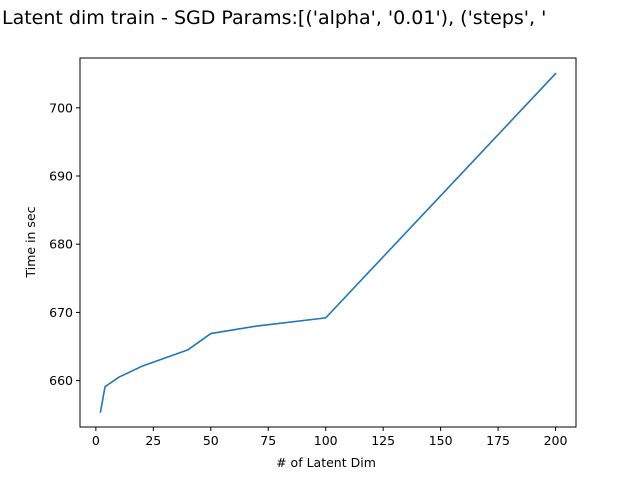  I want to click on y-tick-label: 680, so click(61, 244).